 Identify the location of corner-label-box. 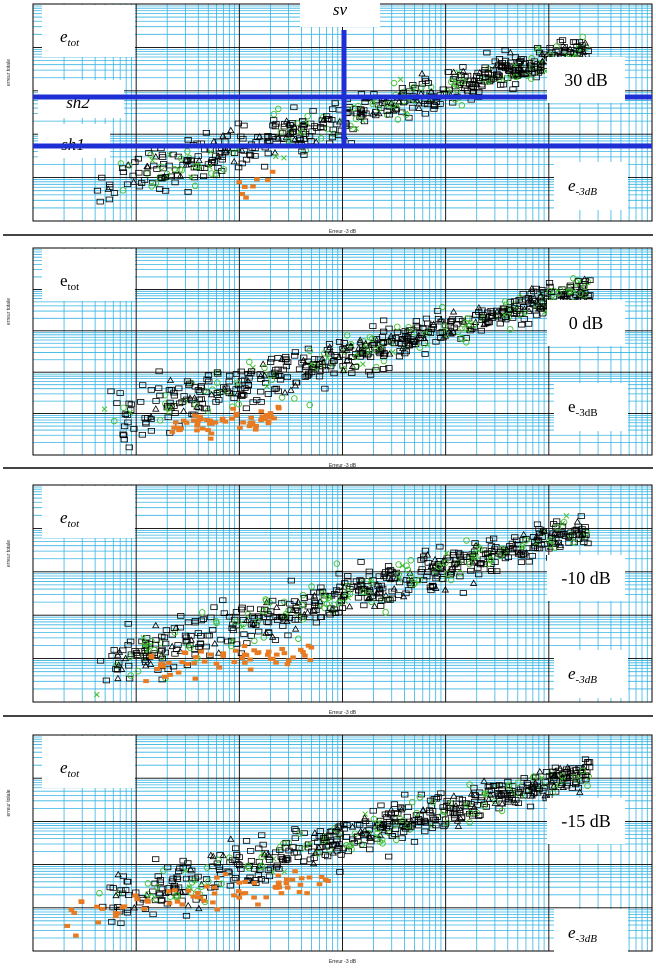
(88, 512).